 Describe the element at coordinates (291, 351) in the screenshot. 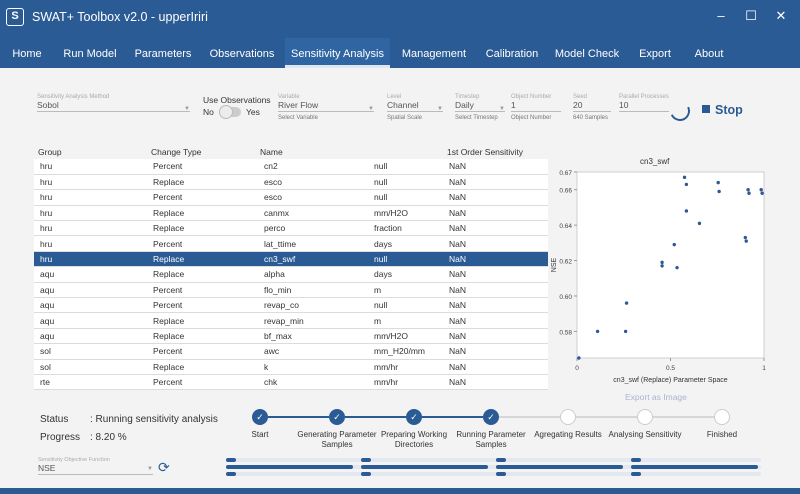

I see `table-row: sol Percent awc mm_H20/mm NaN` at that location.